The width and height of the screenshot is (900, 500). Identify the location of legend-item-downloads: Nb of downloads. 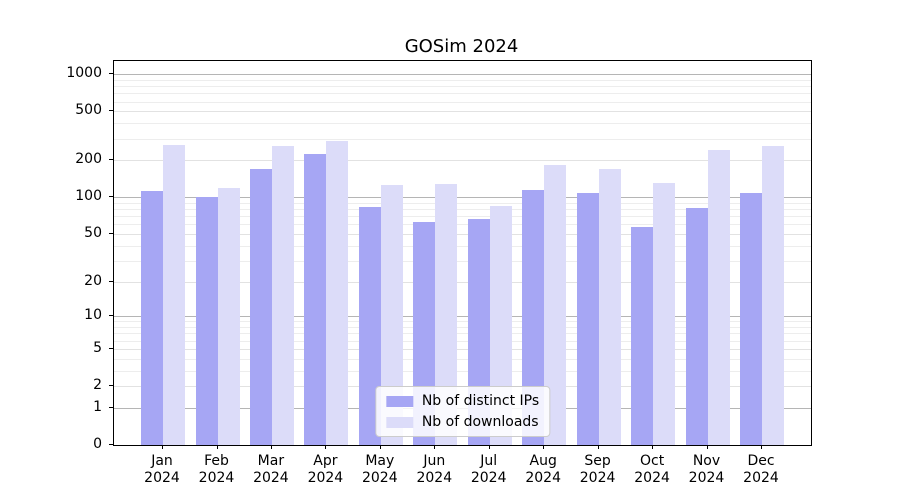
(462, 422).